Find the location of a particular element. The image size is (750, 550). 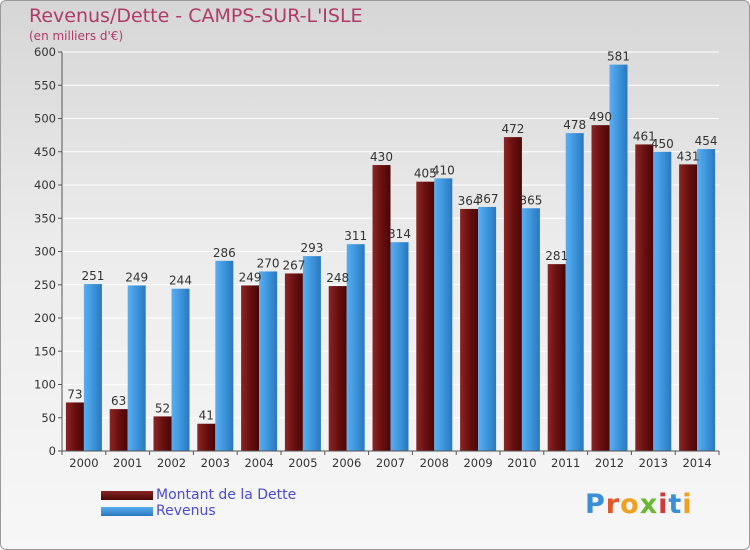

data-label-debt: 430 is located at coordinates (381, 157).